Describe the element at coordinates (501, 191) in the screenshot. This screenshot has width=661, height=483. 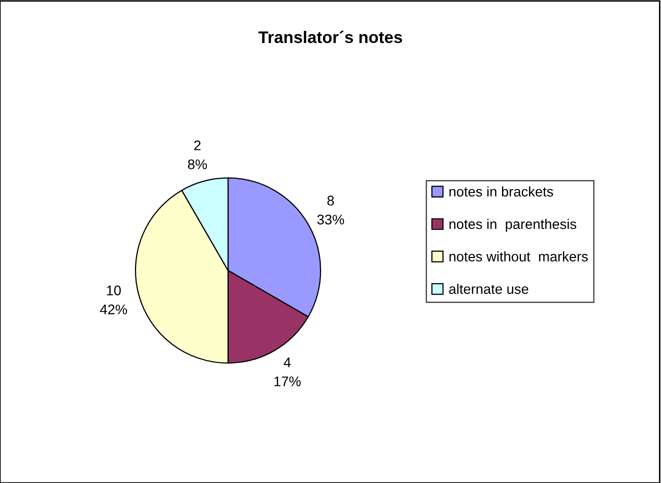
I see `legend-label: notes in brackets` at that location.